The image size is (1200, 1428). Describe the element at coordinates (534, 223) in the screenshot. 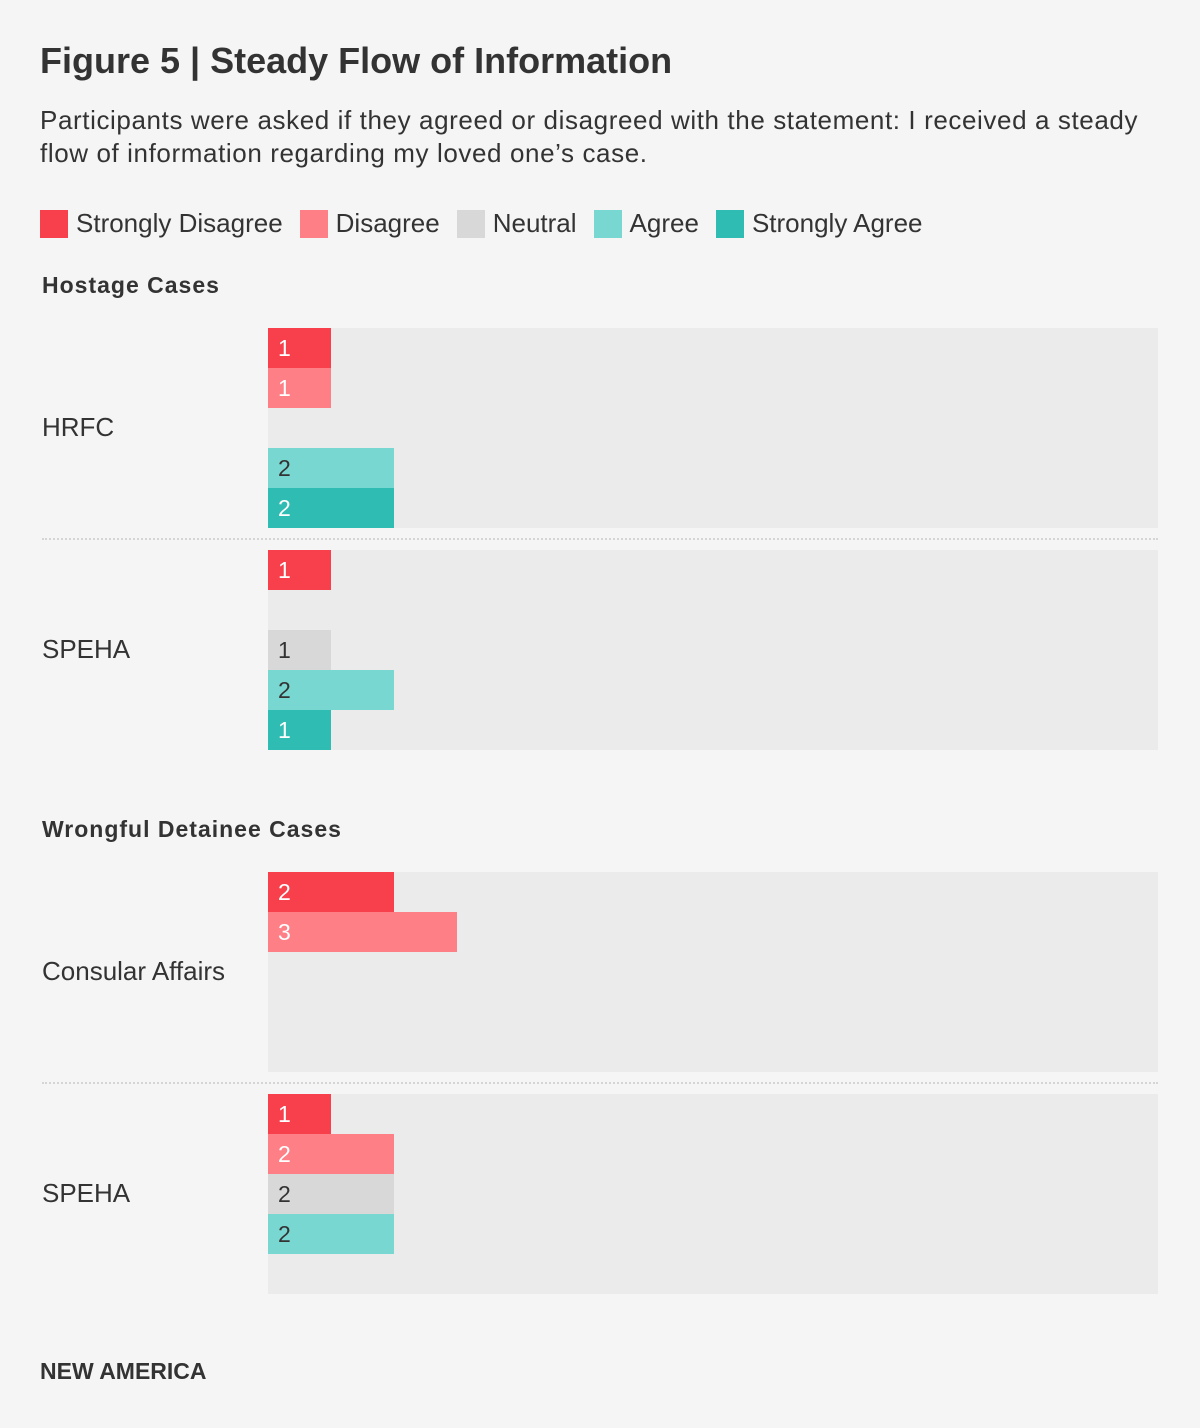

I see `legend-label: Neutral` at that location.